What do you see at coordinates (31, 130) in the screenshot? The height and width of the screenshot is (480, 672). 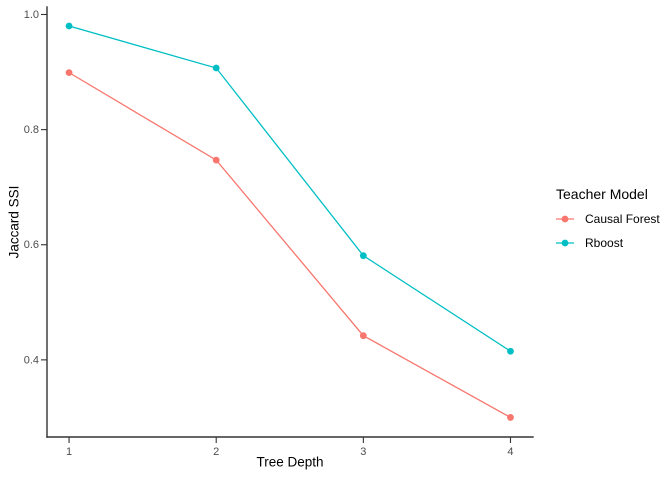 I see `svg-text: 0.8` at bounding box center [31, 130].